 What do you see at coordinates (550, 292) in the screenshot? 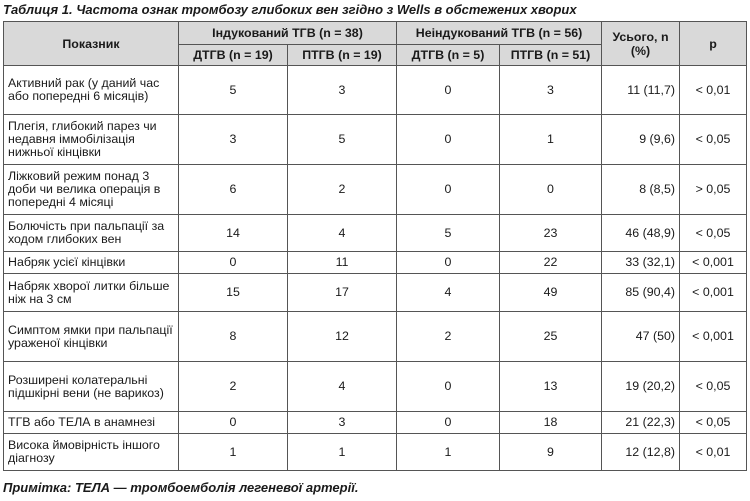
I see `cell-value: 49` at bounding box center [550, 292].